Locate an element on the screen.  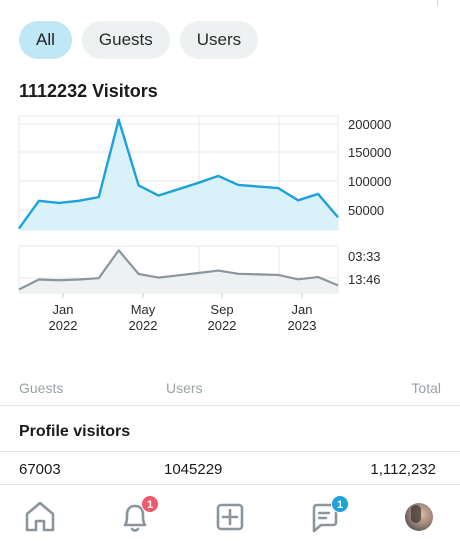
filter-guests-chip: Guests is located at coordinates (125, 40).